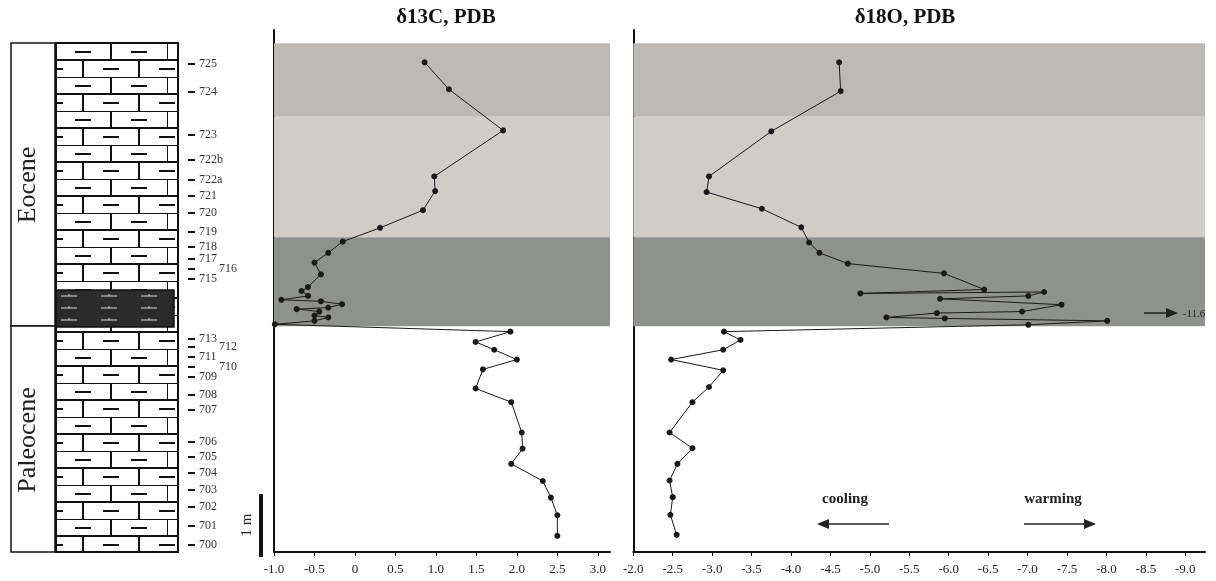 This screenshot has height=581, width=1216. I want to click on x-tick-label: -4.5, so click(830, 568).